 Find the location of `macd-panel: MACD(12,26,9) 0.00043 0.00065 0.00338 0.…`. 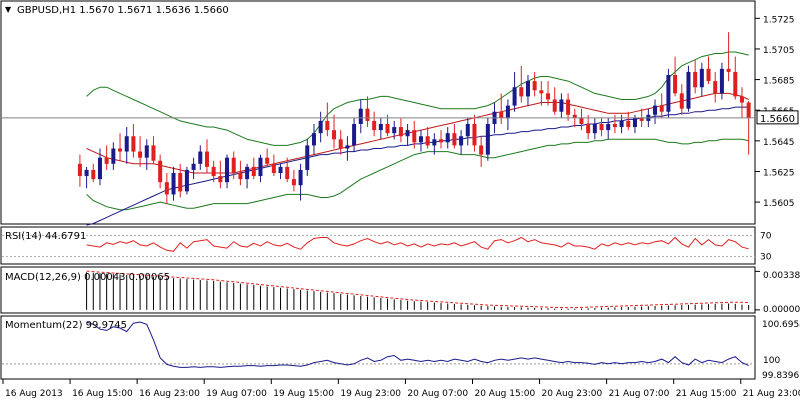

macd-panel: MACD(12,26,9) 0.00043 0.00065 0.00338 0.… is located at coordinates (400, 290).